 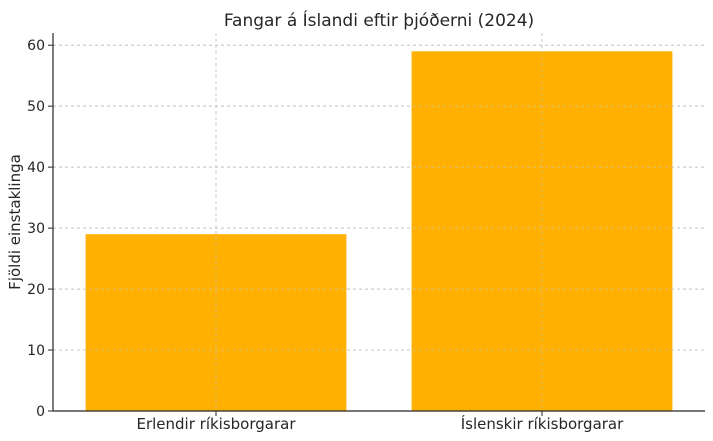 I want to click on y-tick-label: 60, so click(x=36, y=46).